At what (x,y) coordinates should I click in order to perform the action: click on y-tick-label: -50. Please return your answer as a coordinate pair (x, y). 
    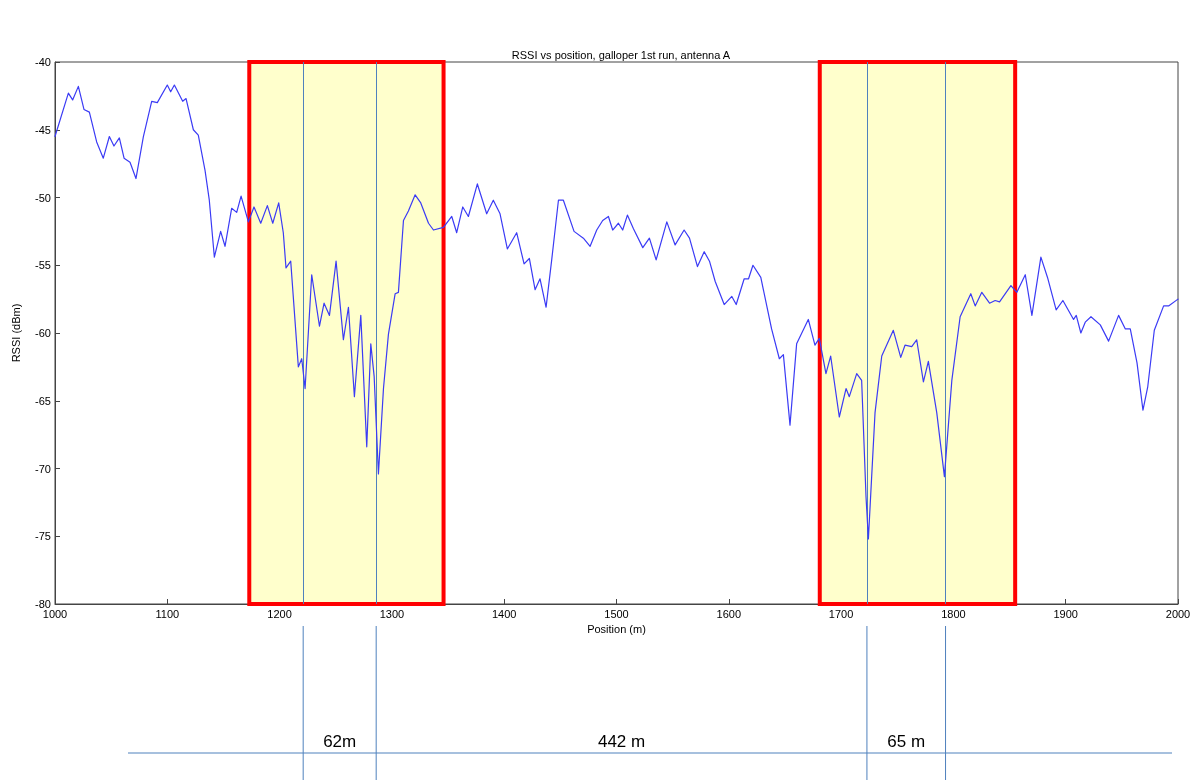
    Looking at the image, I should click on (43, 197).